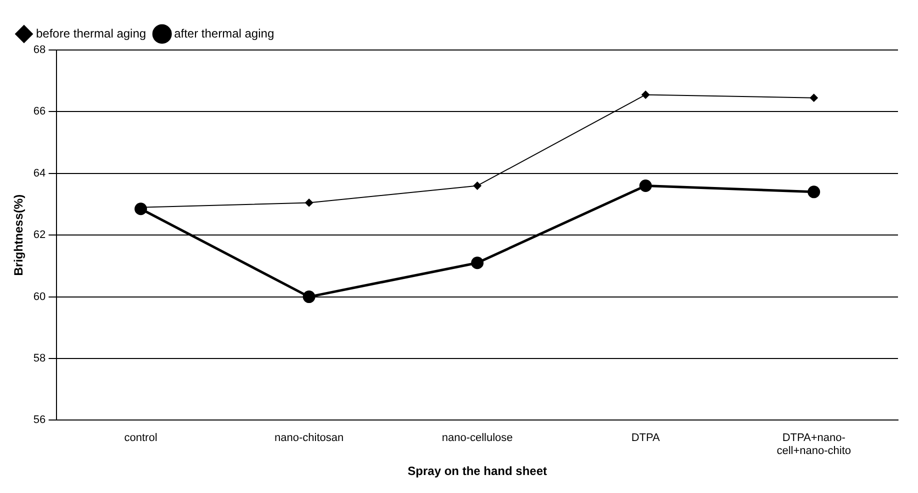  Describe the element at coordinates (646, 438) in the screenshot. I see `x-tick-label: DTPA` at that location.